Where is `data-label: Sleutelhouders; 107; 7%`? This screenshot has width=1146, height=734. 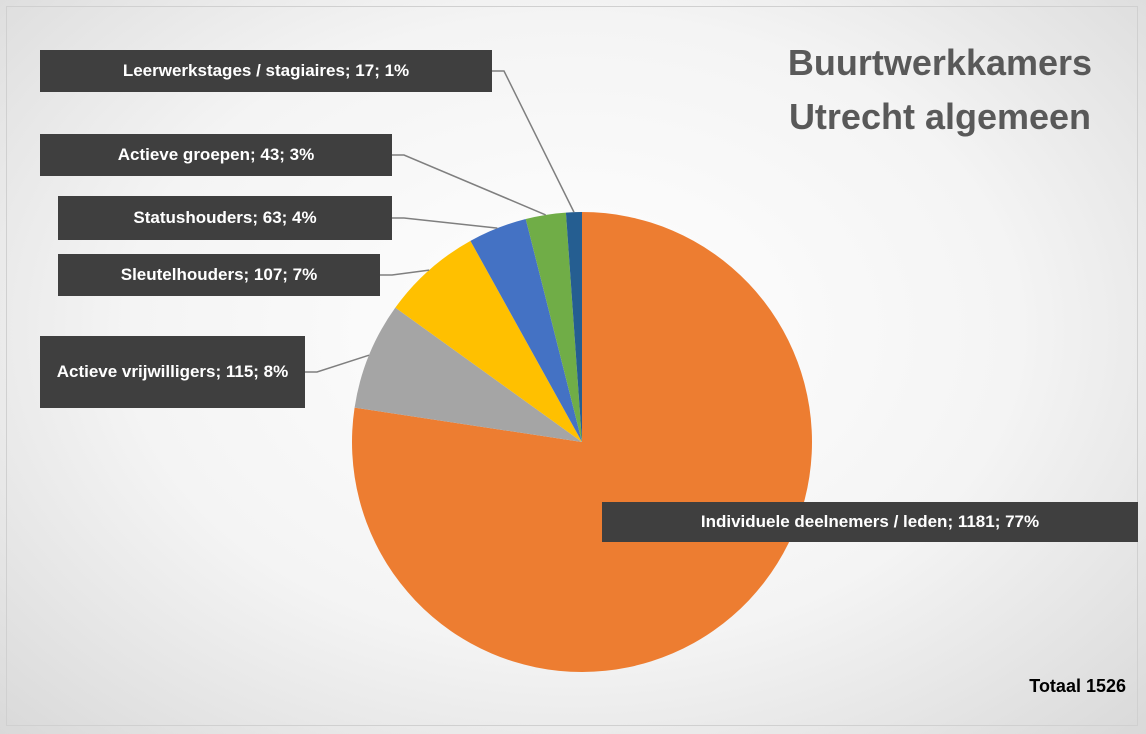
data-label: Sleutelhouders; 107; 7% is located at coordinates (219, 275).